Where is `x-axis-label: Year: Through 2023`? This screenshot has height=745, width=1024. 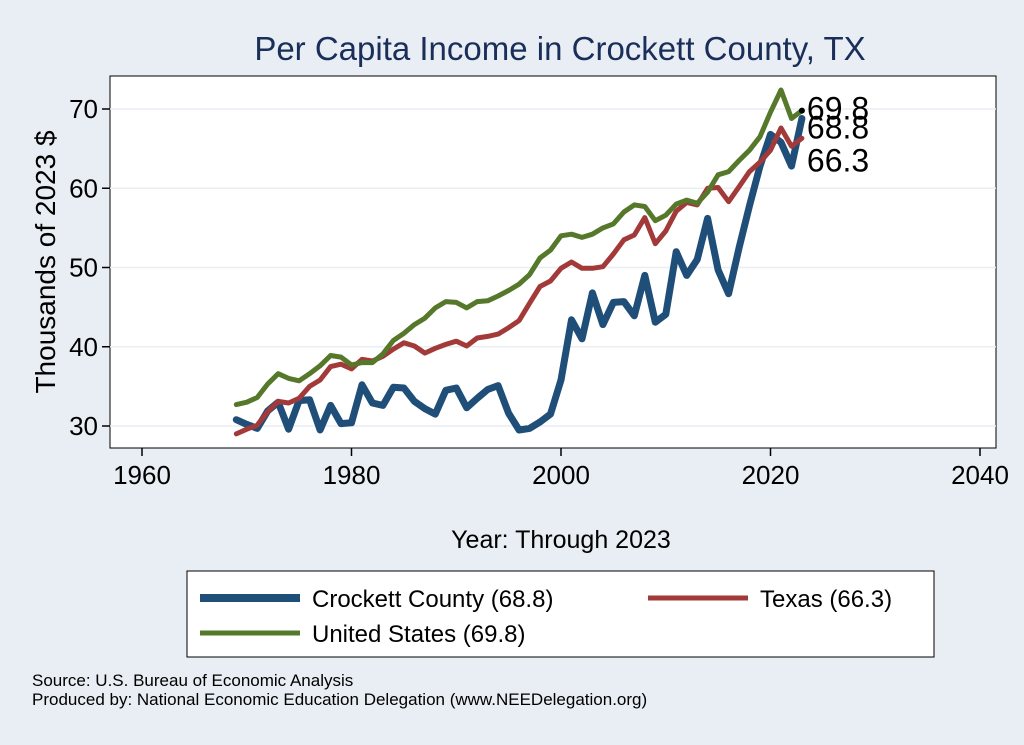 x-axis-label: Year: Through 2023 is located at coordinates (561, 540).